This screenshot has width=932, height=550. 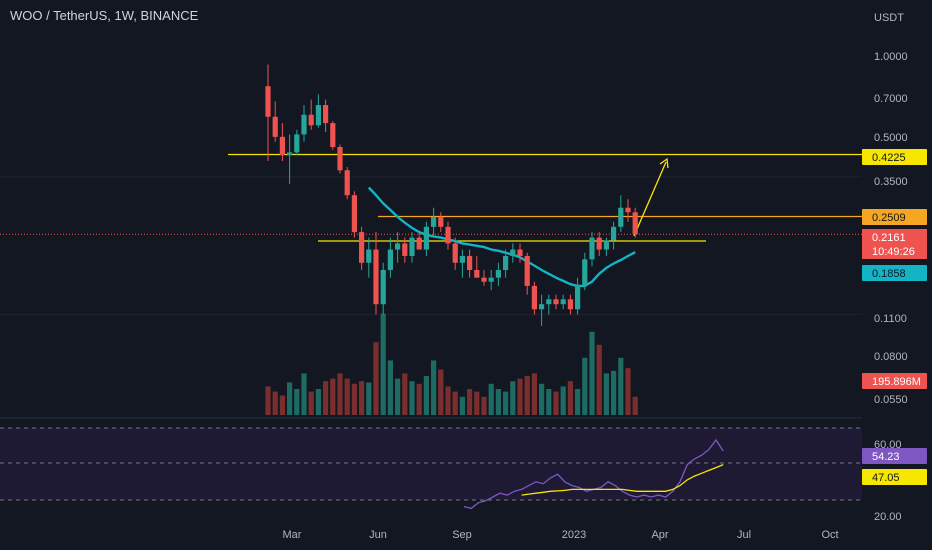 I want to click on time-tick: Jul, so click(x=744, y=535).